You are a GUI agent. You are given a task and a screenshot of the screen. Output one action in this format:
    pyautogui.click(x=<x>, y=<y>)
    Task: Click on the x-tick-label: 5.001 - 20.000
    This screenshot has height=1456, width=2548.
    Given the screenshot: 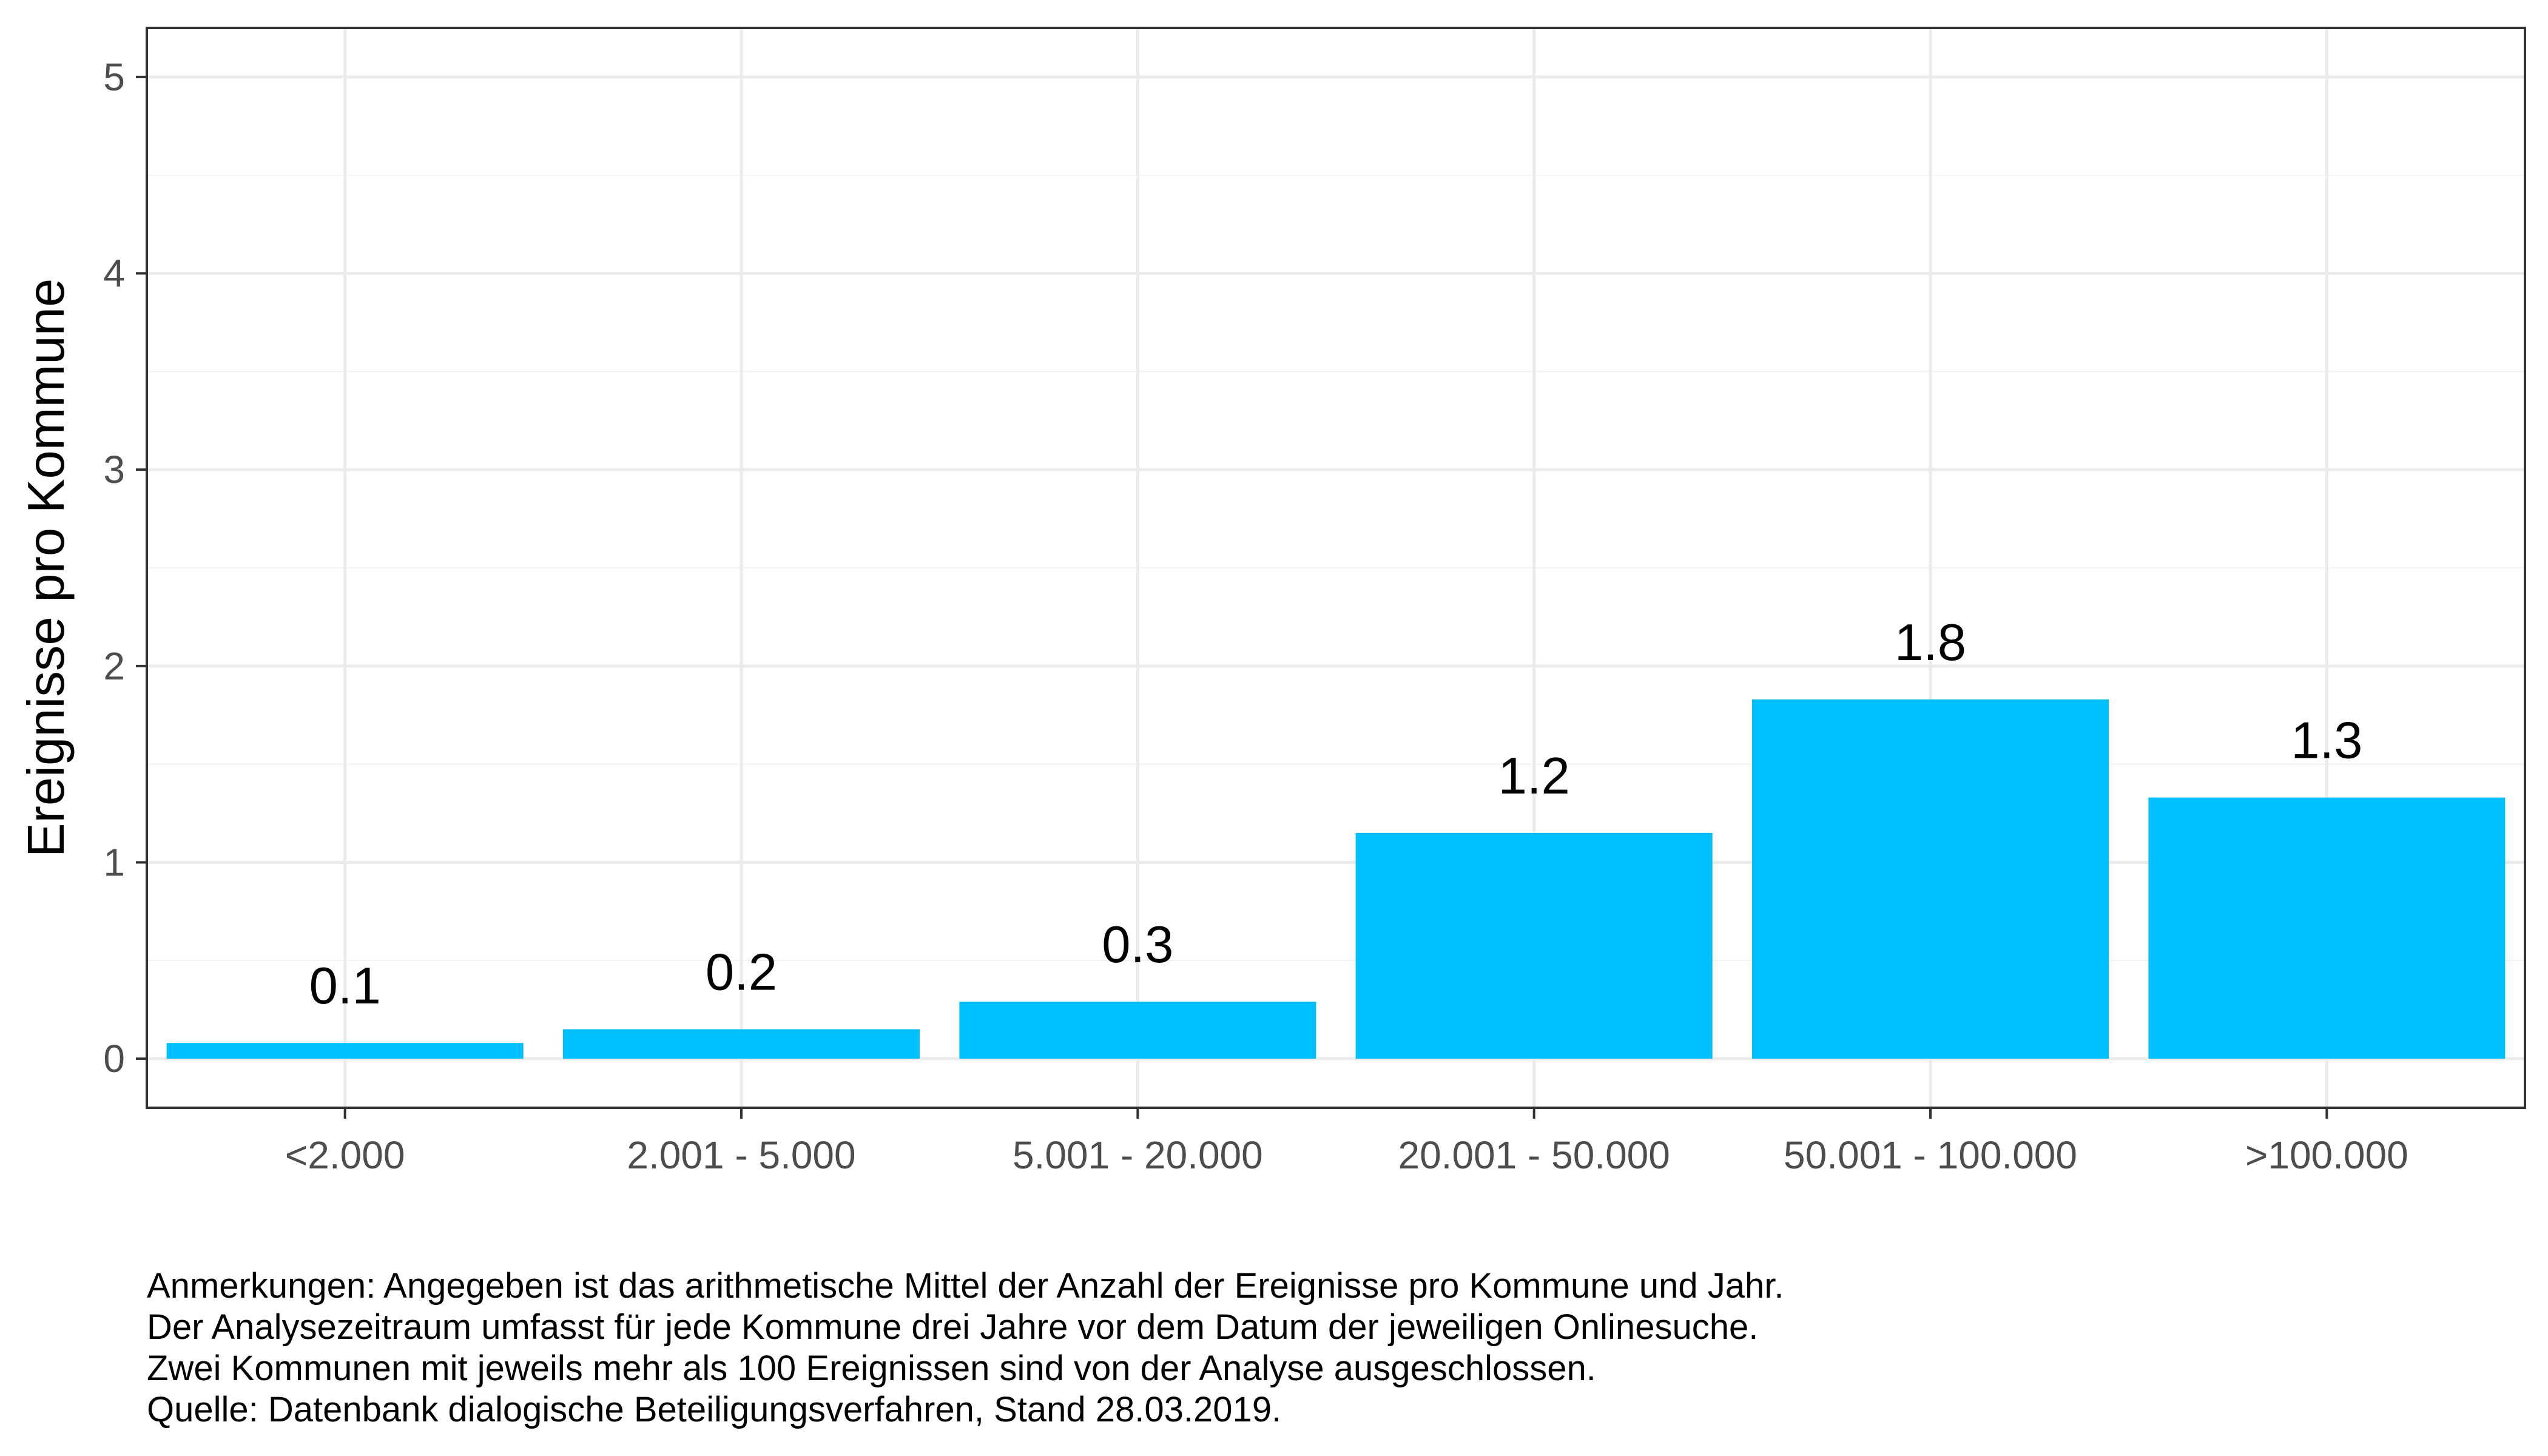 What is the action you would take?
    pyautogui.click(x=1138, y=1155)
    